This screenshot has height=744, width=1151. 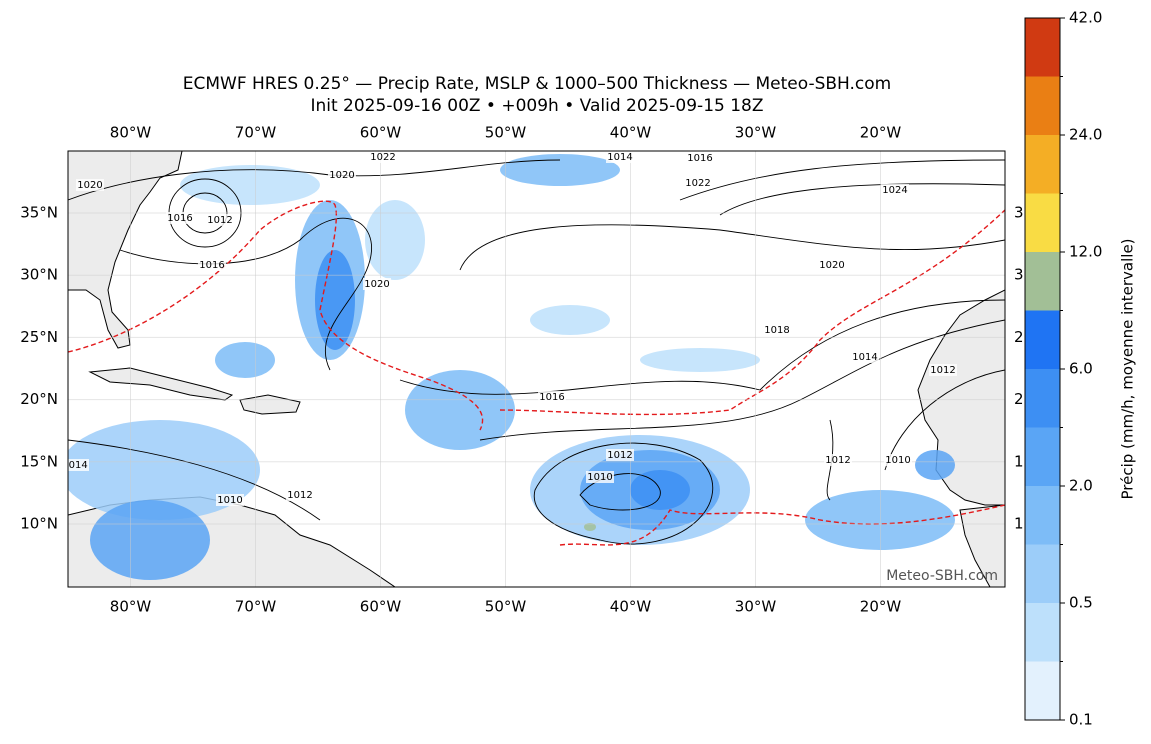 I want to click on colorbar-tick-label: 0.1, so click(x=1081, y=720).